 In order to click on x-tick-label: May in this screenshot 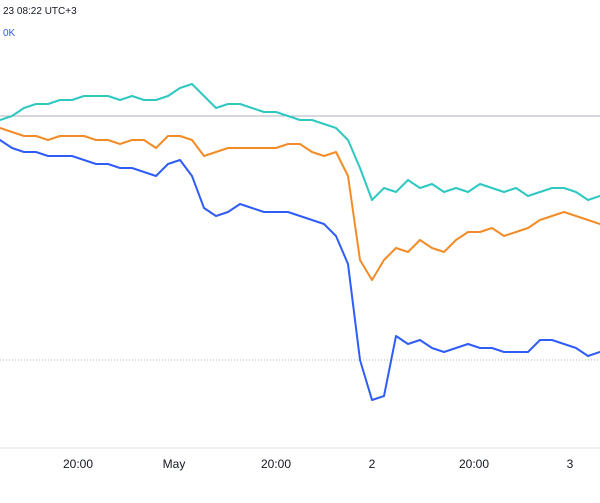, I will do `click(174, 464)`.